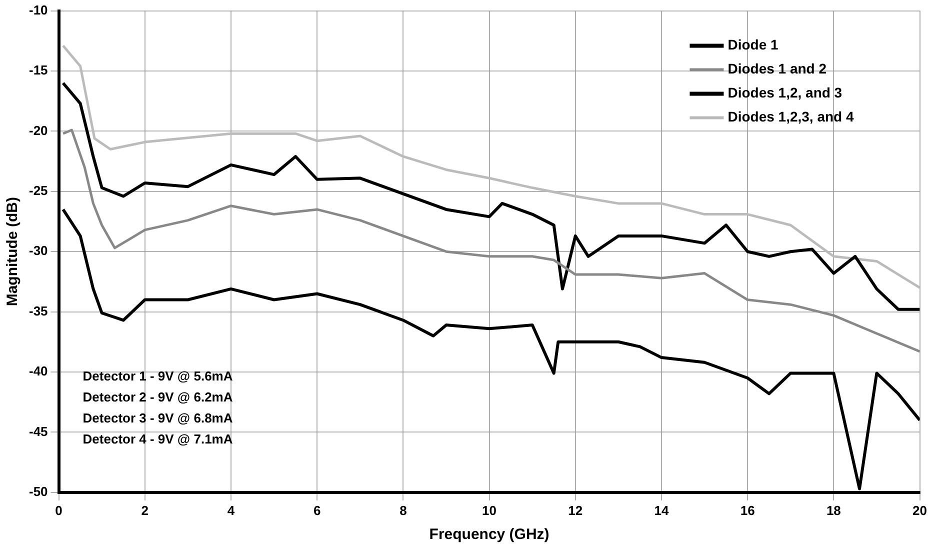  What do you see at coordinates (145, 510) in the screenshot?
I see `x-tick-label: 2` at bounding box center [145, 510].